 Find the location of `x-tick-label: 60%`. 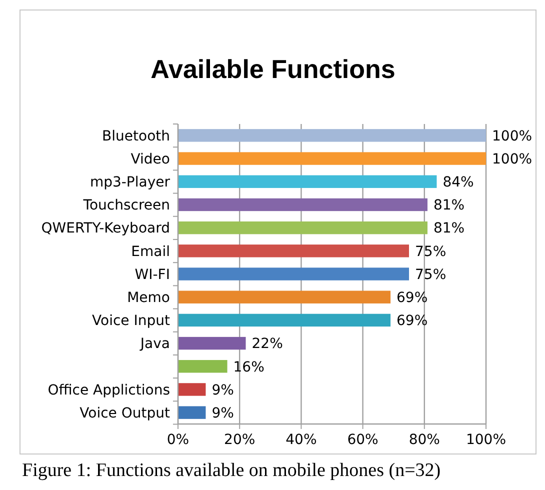

x-tick-label: 60% is located at coordinates (362, 440).